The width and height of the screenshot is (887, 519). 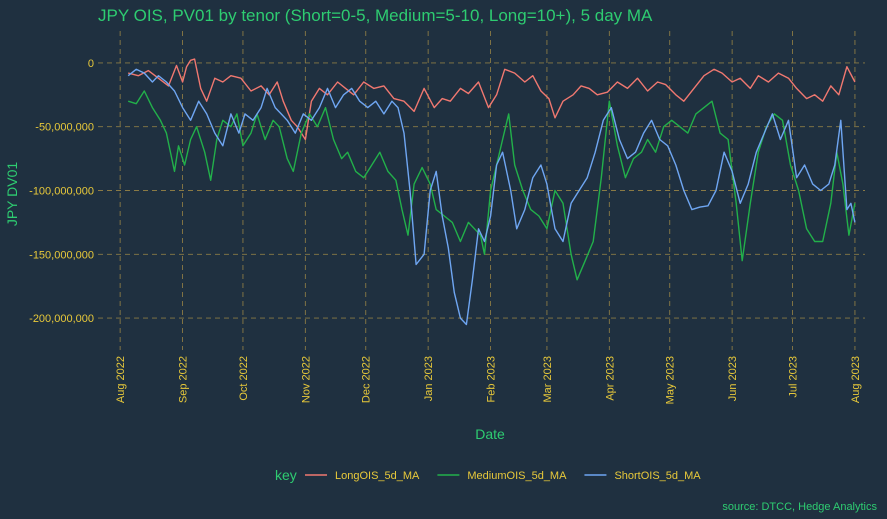 I want to click on series-line-LongOIS_5d_MA, so click(x=492, y=99).